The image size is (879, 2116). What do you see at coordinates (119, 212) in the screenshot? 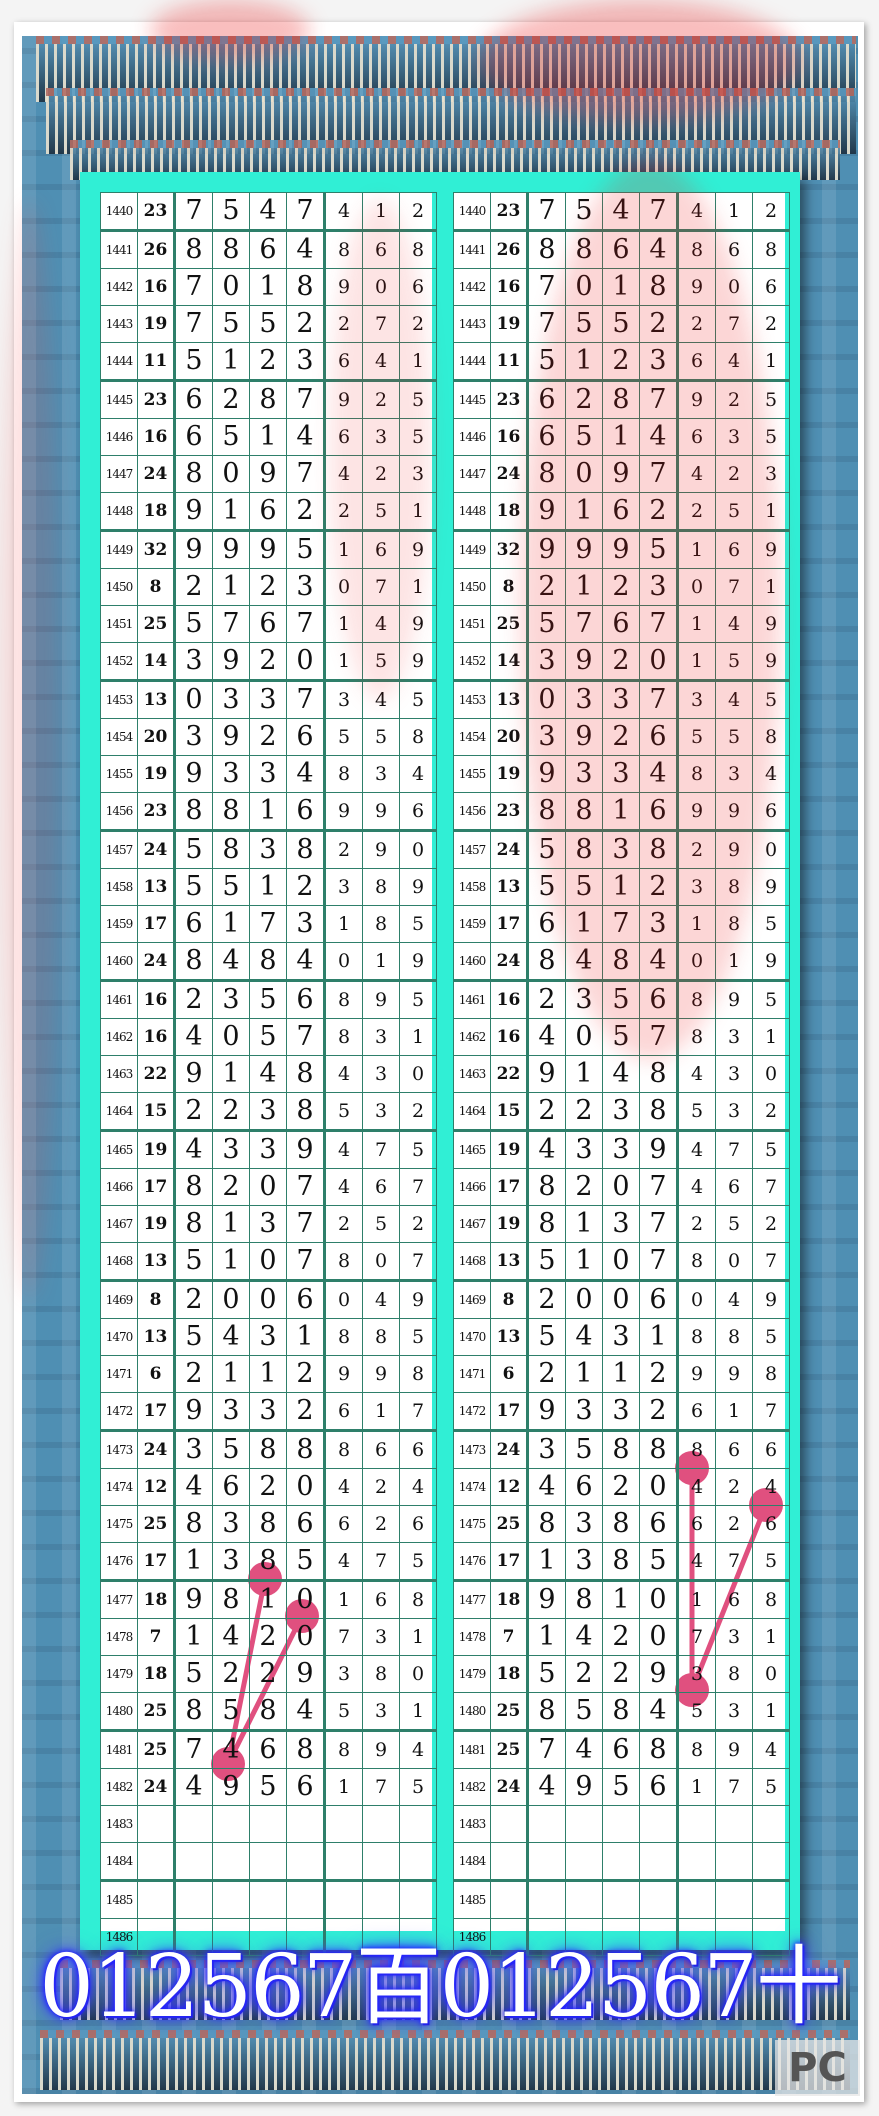
I see `period-cell: 1440` at bounding box center [119, 212].